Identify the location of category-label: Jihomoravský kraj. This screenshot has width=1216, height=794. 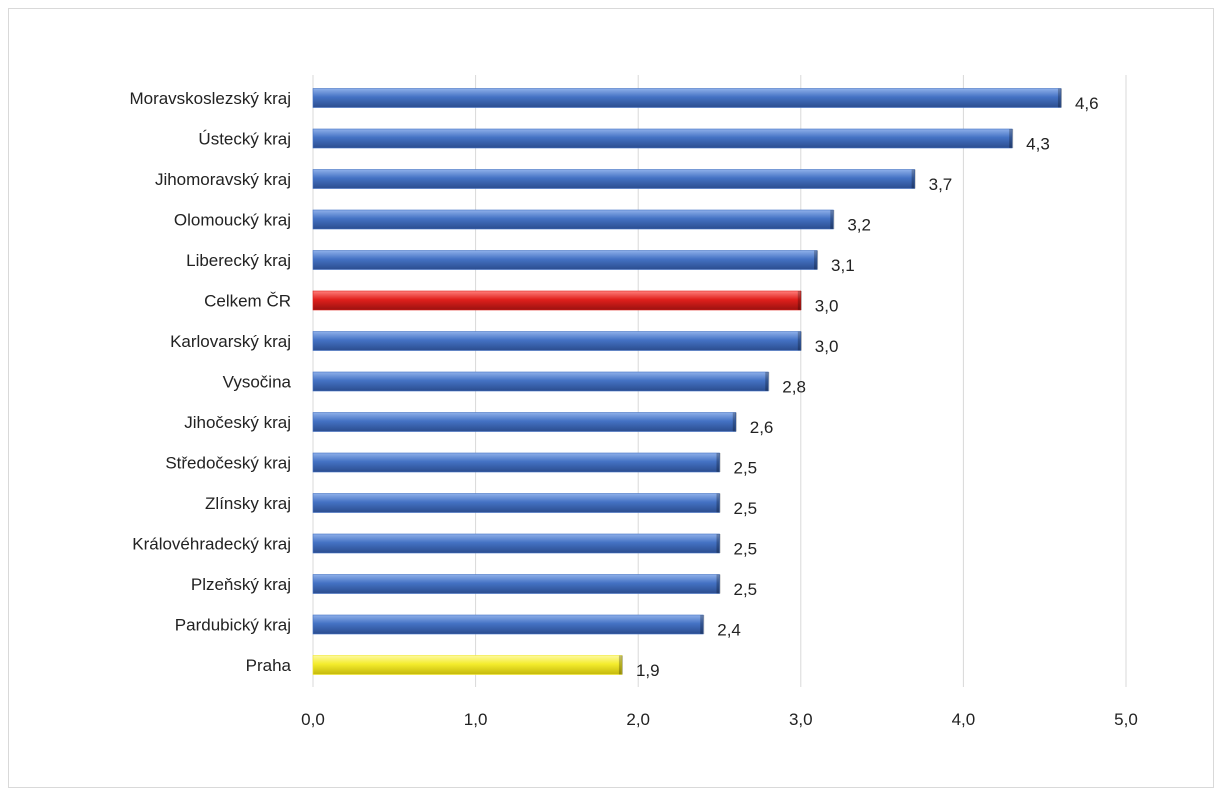
(223, 179).